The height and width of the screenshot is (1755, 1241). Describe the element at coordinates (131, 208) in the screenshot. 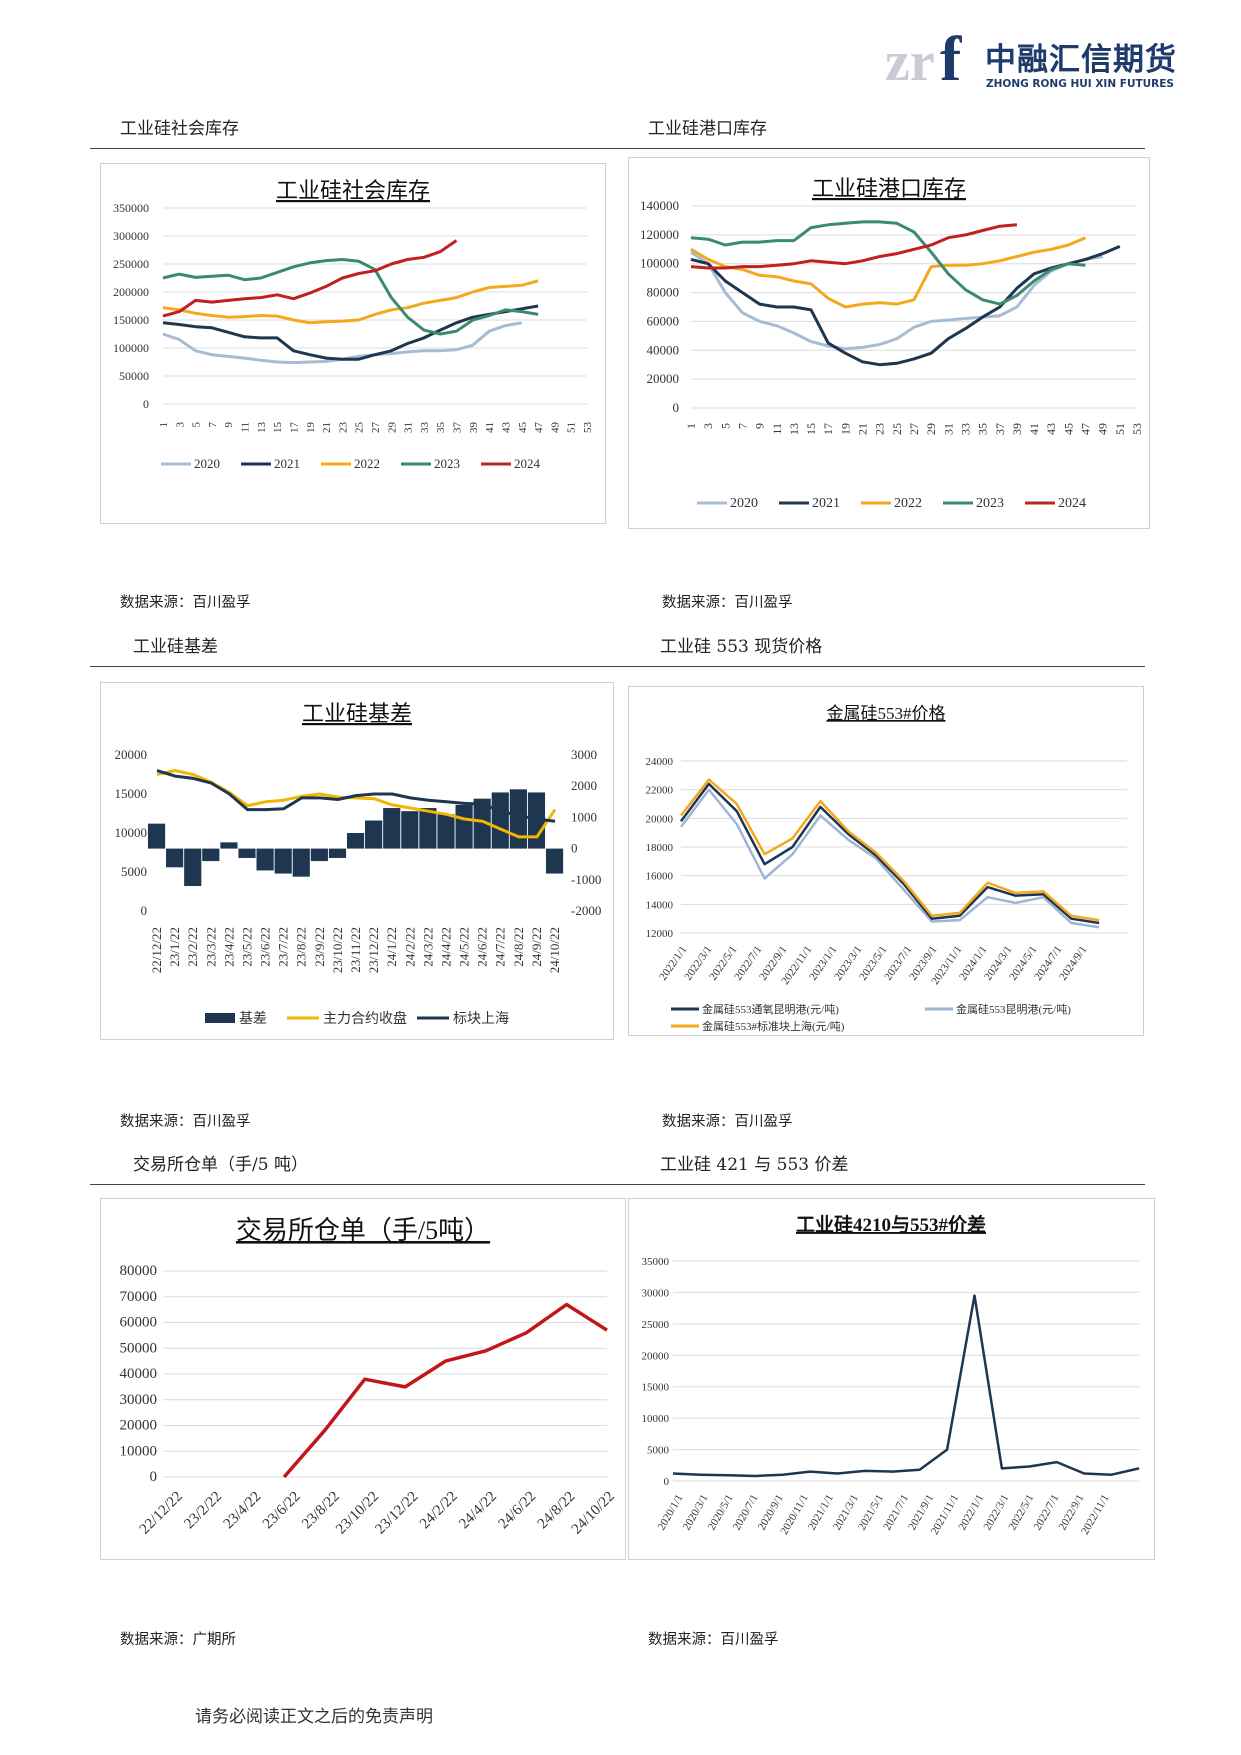

I see `y-tick-label: 350000` at that location.